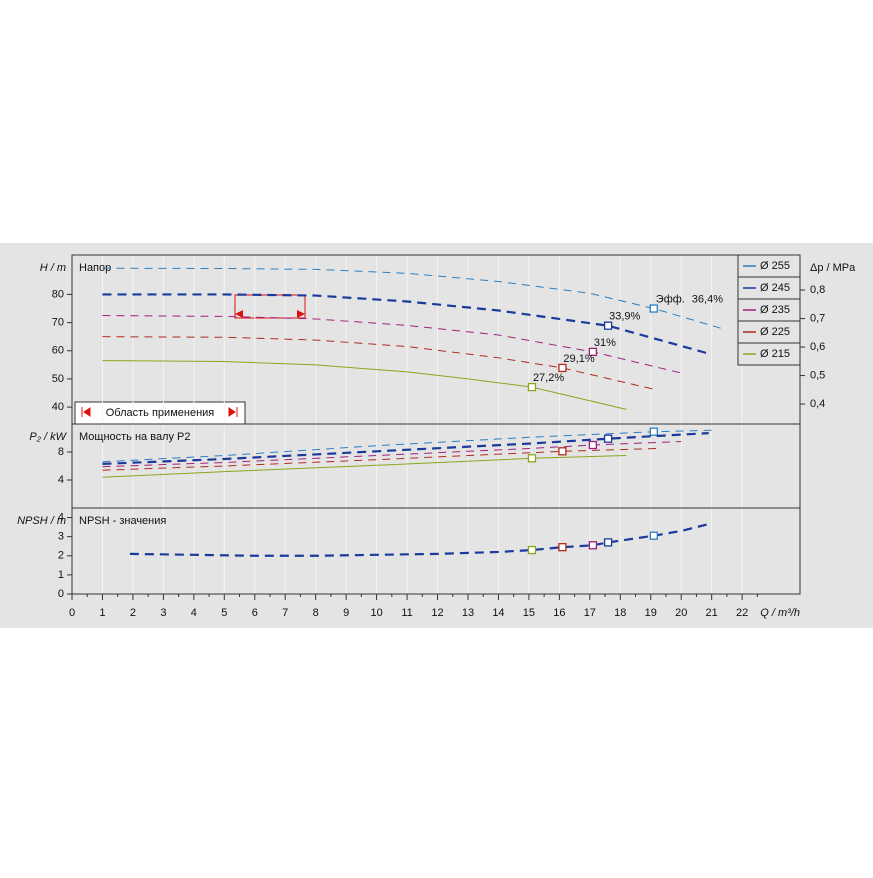  Describe the element at coordinates (58, 294) in the screenshot. I see `y-tick-label: 80` at that location.